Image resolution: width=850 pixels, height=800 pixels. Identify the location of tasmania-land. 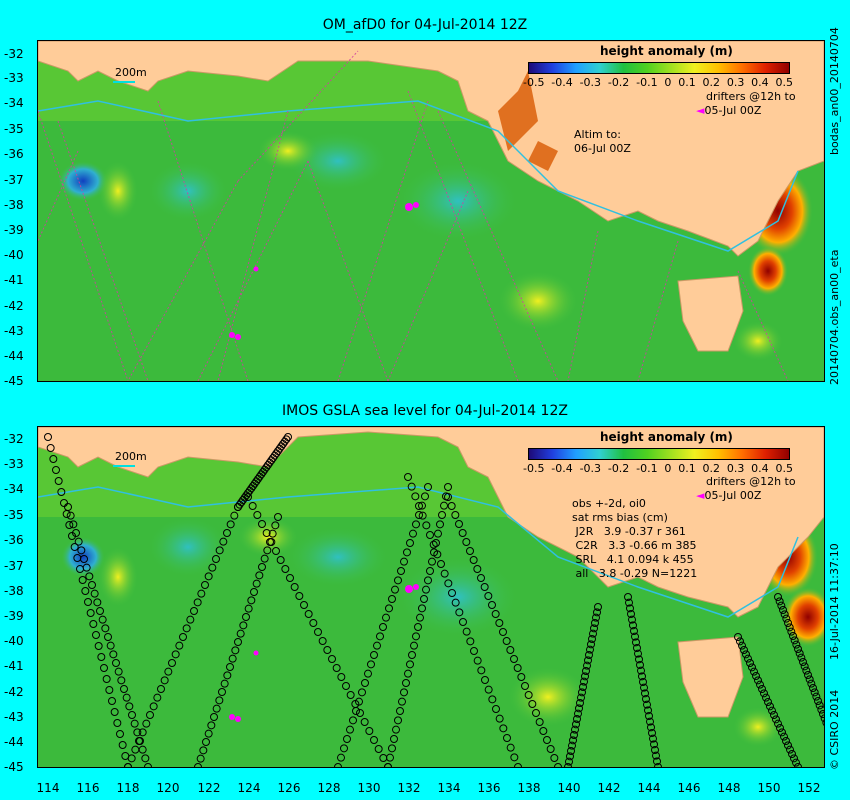
(710, 313).